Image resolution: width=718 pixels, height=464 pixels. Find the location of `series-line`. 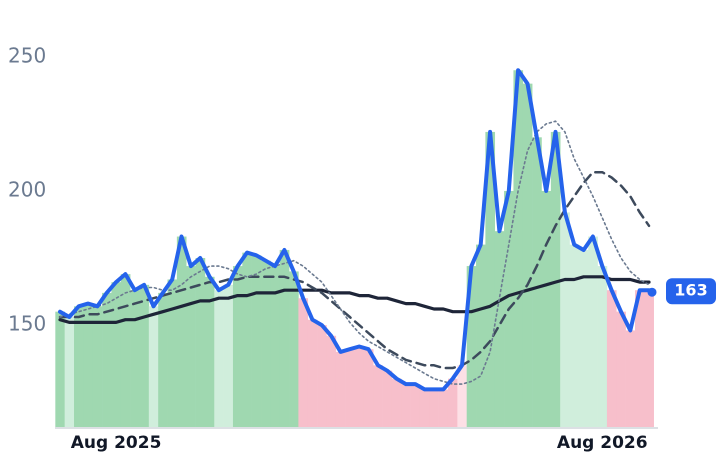

series-line is located at coordinates (354, 299).